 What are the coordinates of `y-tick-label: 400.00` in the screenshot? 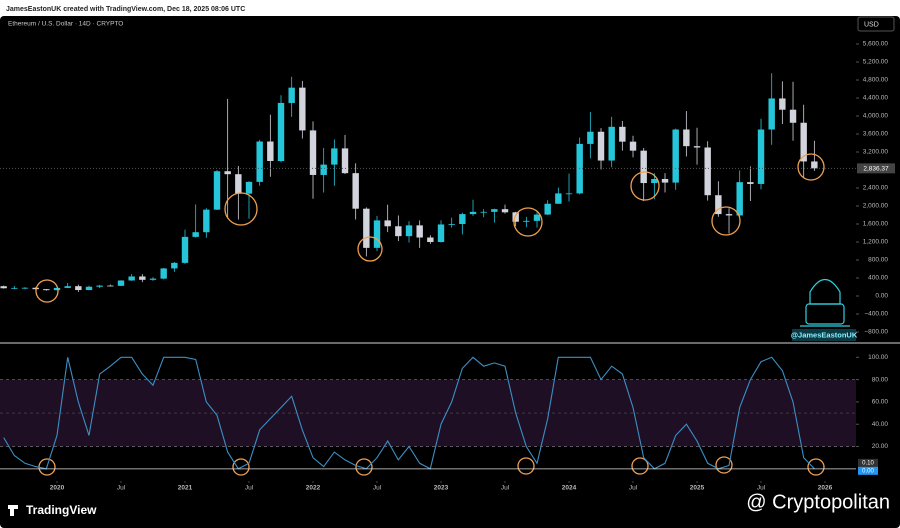 It's located at (878, 278).